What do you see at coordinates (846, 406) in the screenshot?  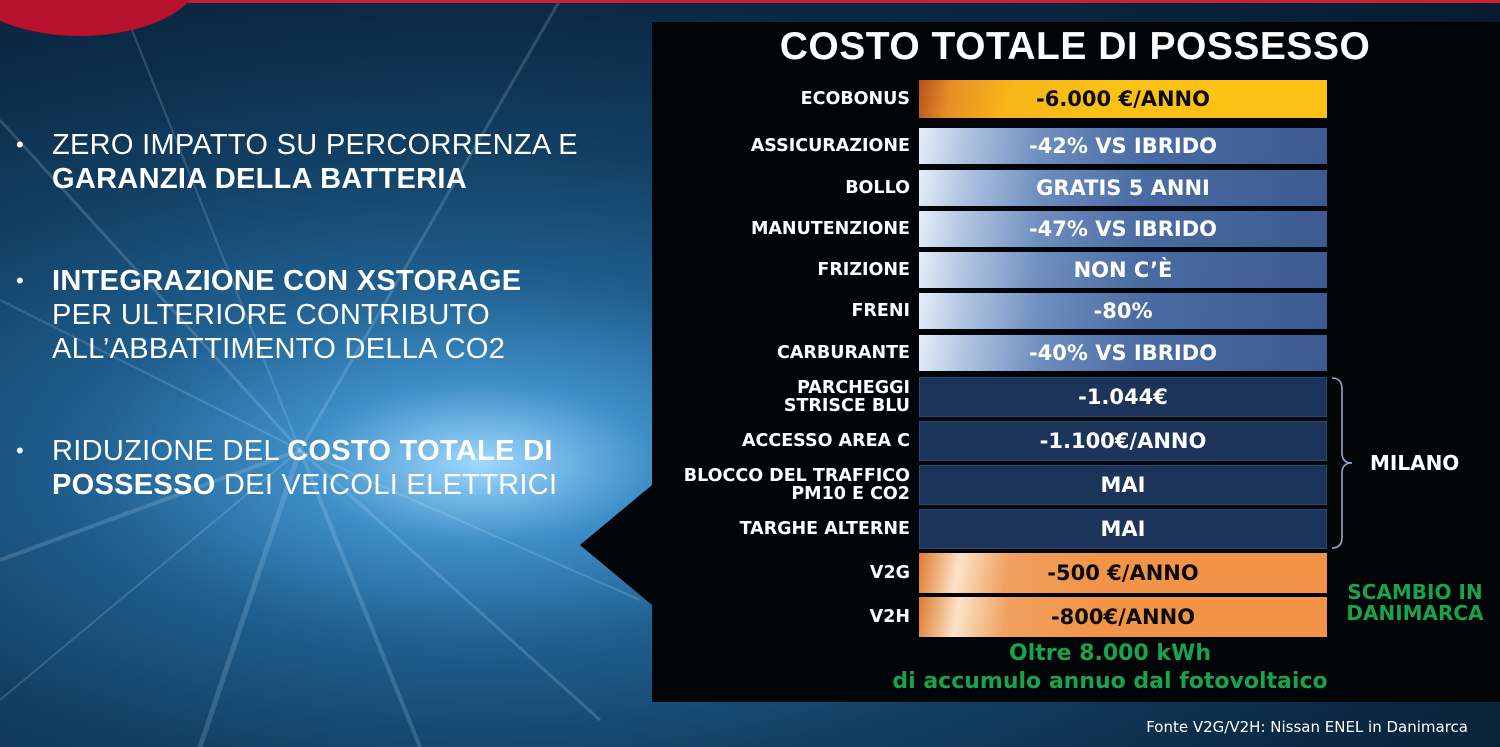 I see `row-label-line: STRISCE BLU` at bounding box center [846, 406].